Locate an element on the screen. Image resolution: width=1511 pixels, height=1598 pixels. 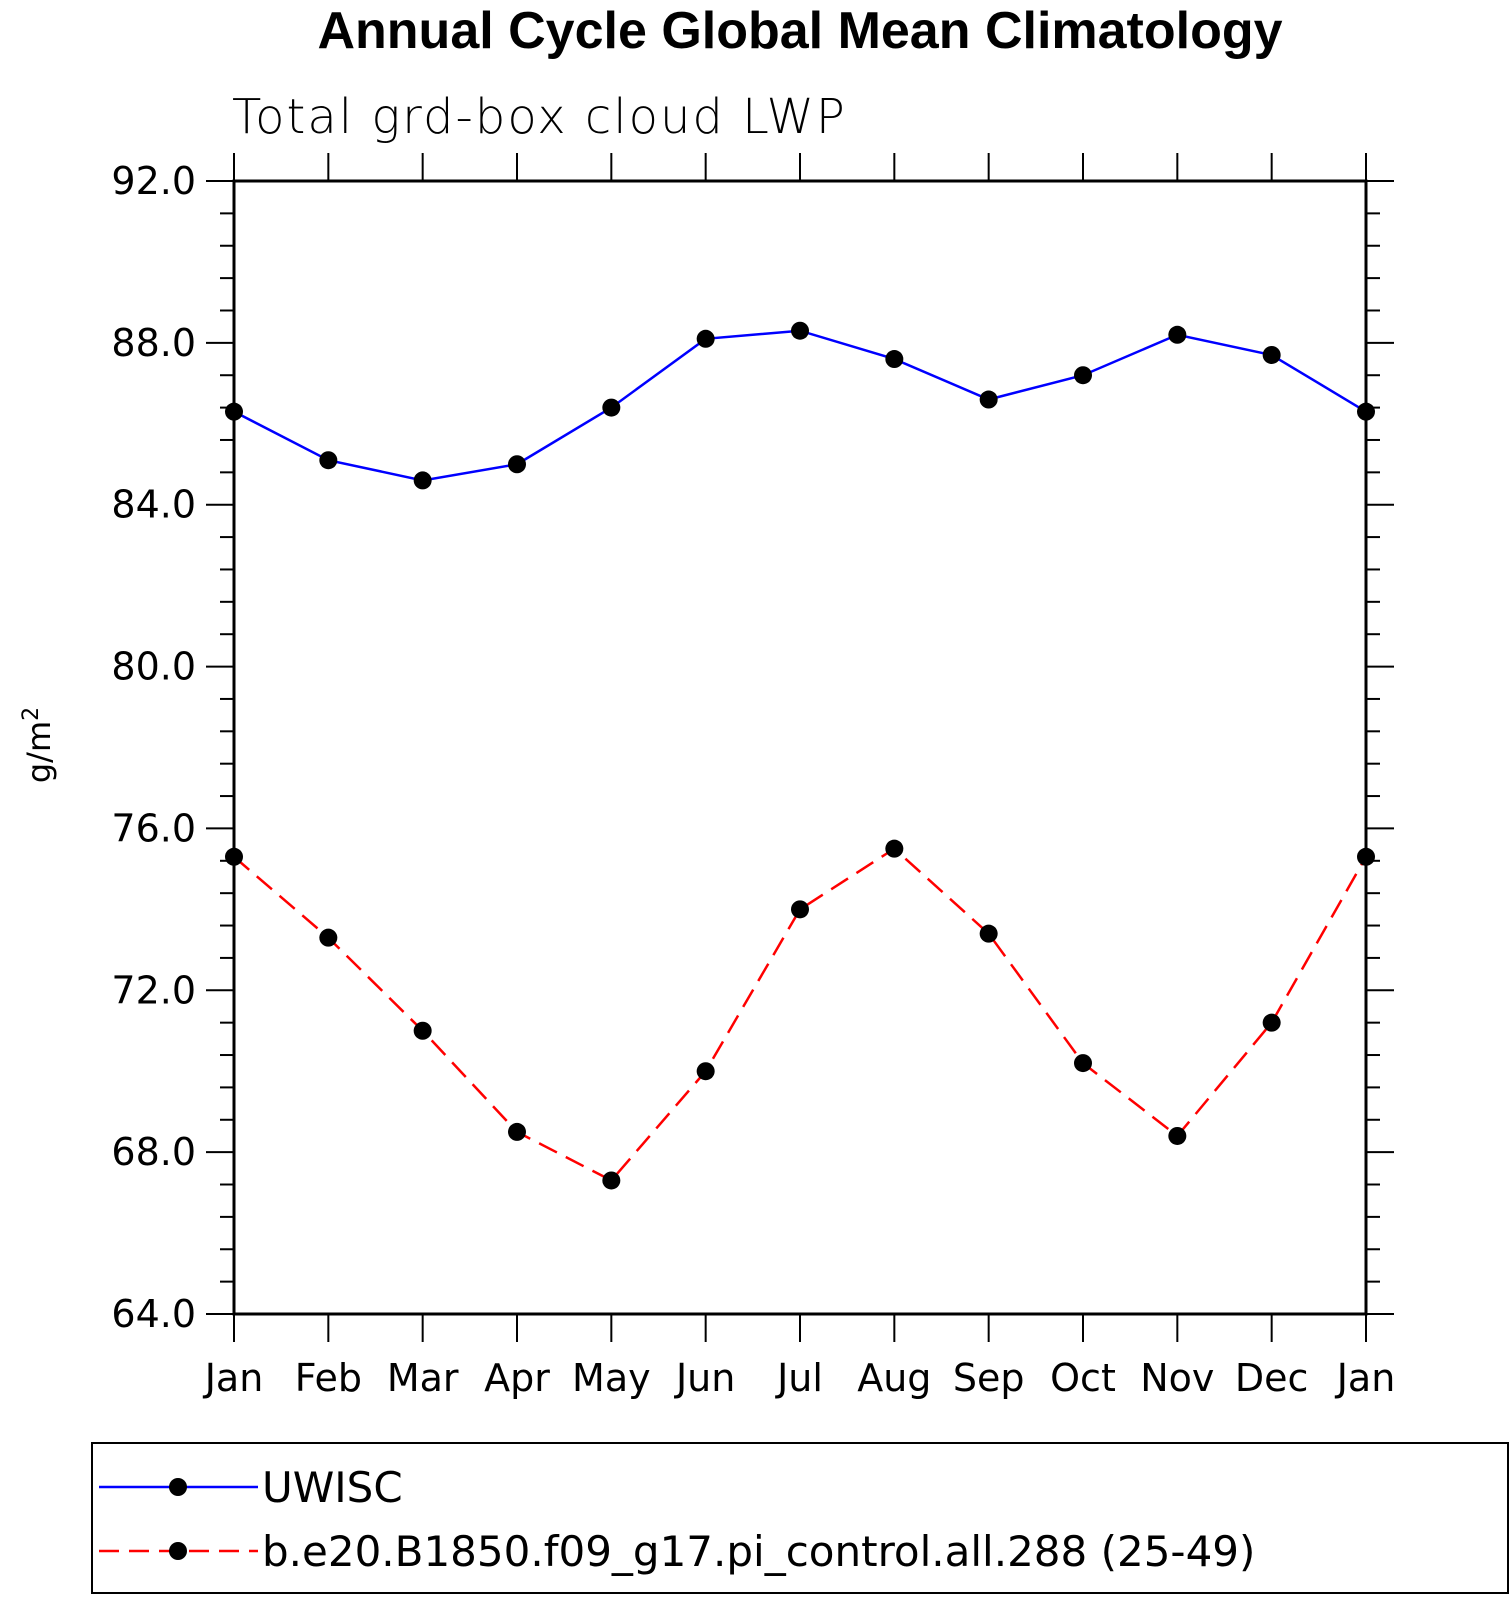
y-axis-label-text: g/m is located at coordinates (39, 752).